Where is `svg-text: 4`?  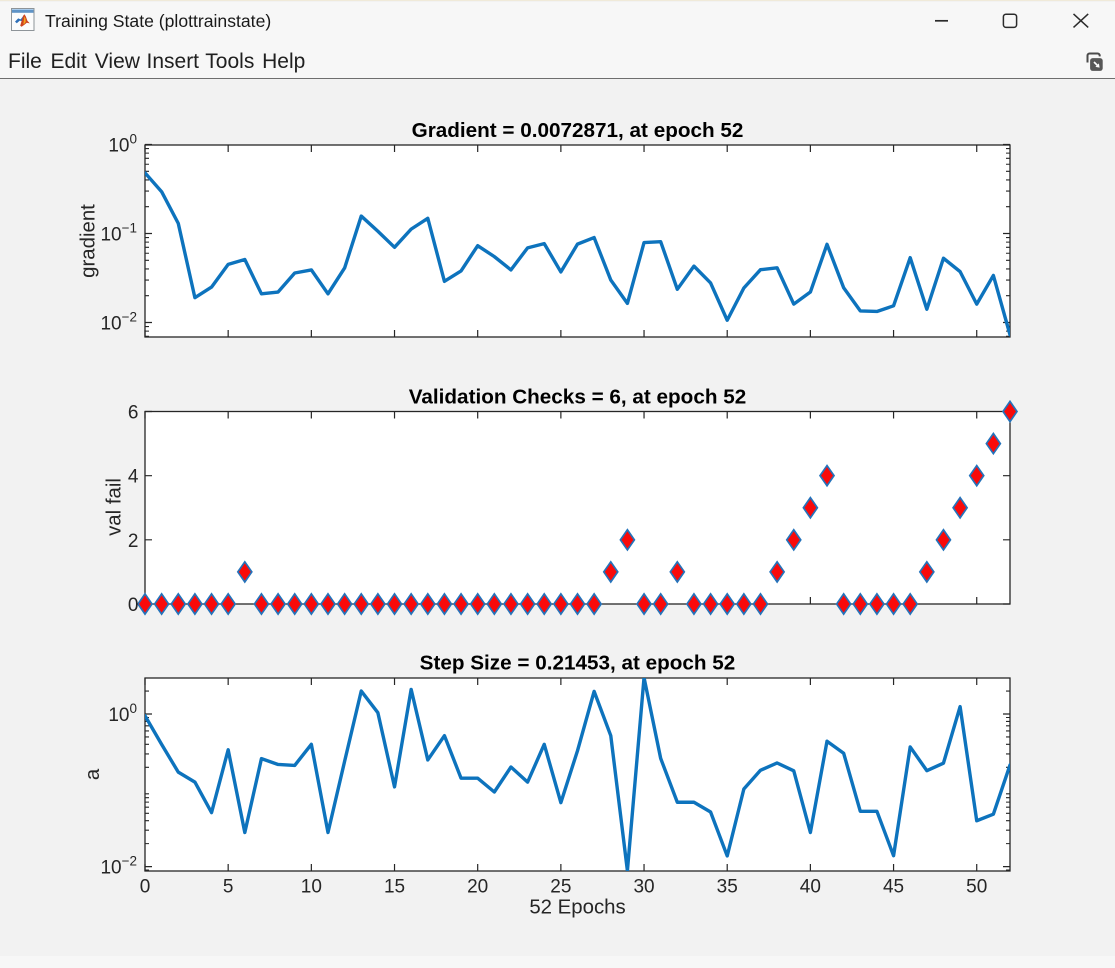
svg-text: 4 is located at coordinates (133, 477).